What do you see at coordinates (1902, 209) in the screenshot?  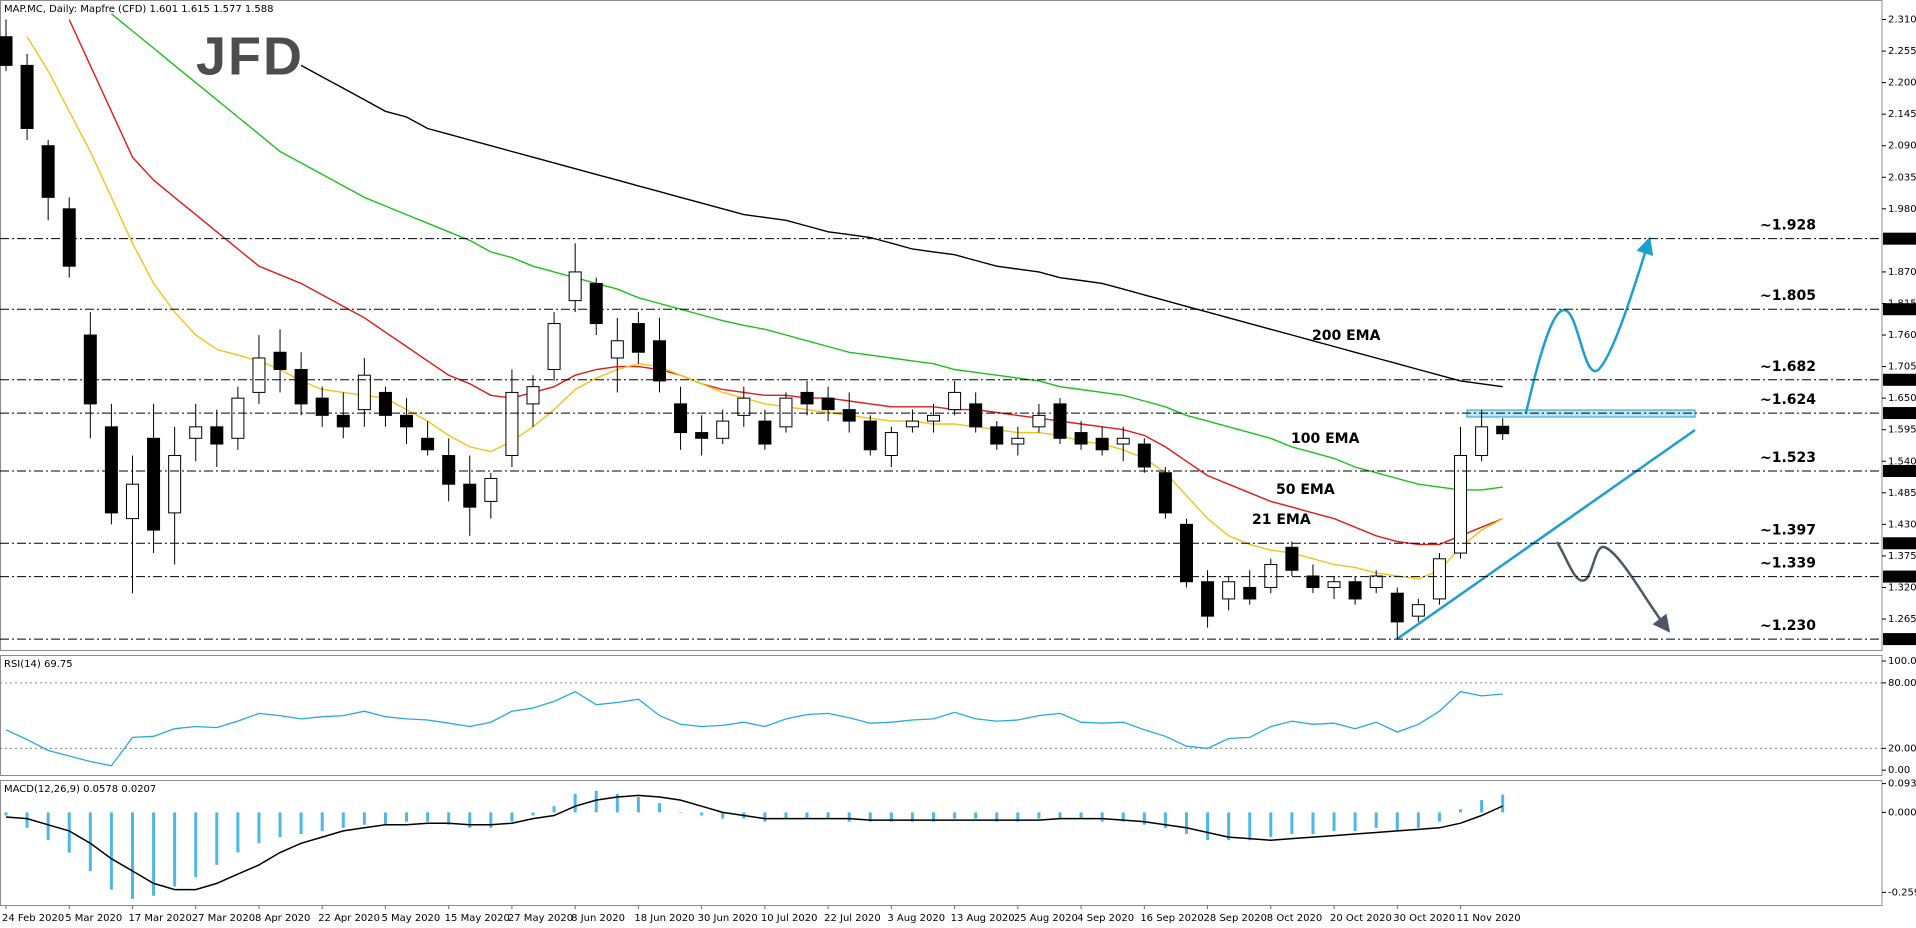 I see `y-tick-label: 1.980` at bounding box center [1902, 209].